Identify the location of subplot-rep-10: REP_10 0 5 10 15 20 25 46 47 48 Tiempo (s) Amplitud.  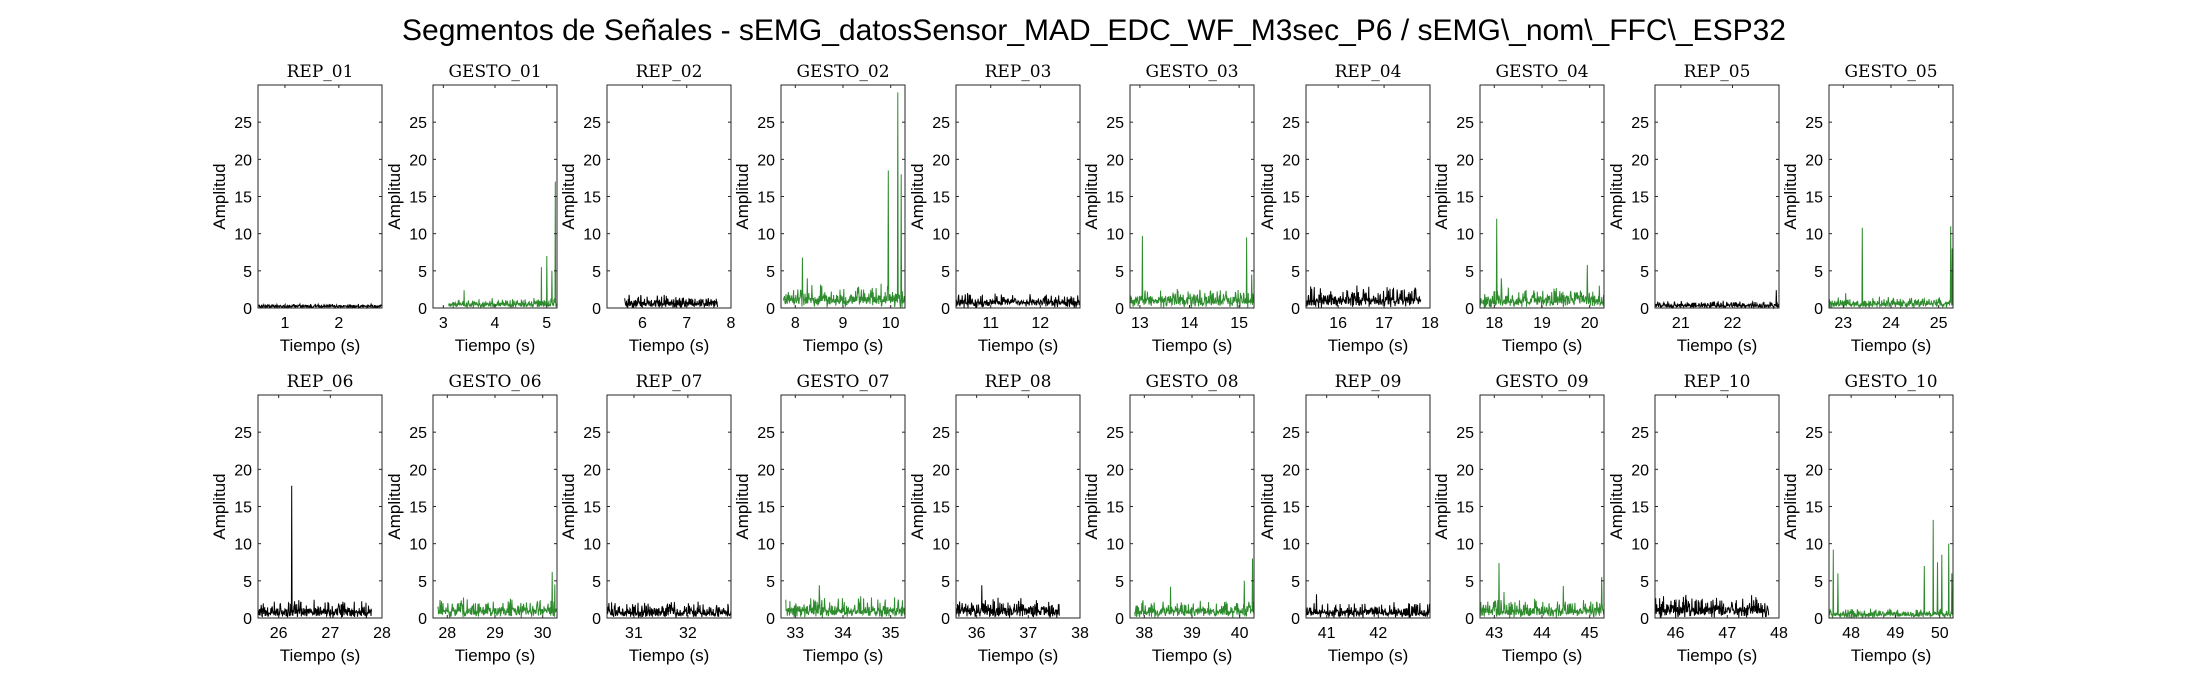
(1697, 518).